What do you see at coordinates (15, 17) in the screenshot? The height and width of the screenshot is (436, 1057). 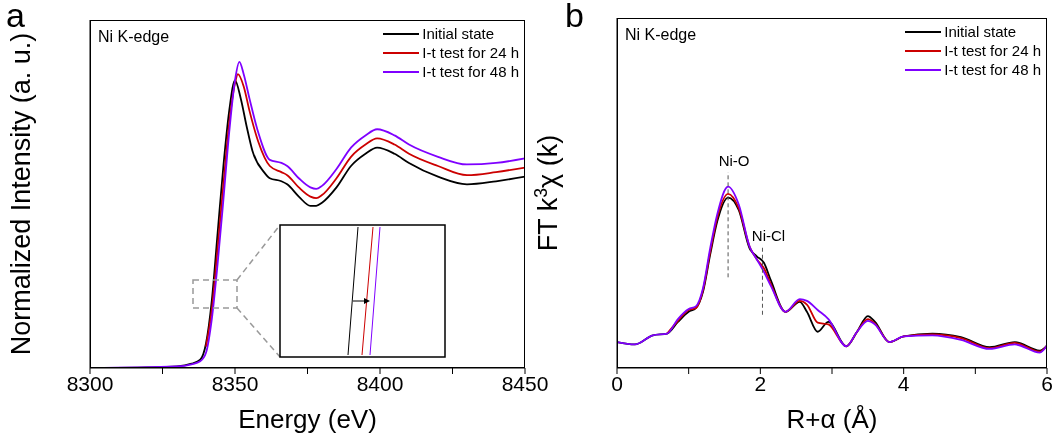 I see `text: a` at bounding box center [15, 17].